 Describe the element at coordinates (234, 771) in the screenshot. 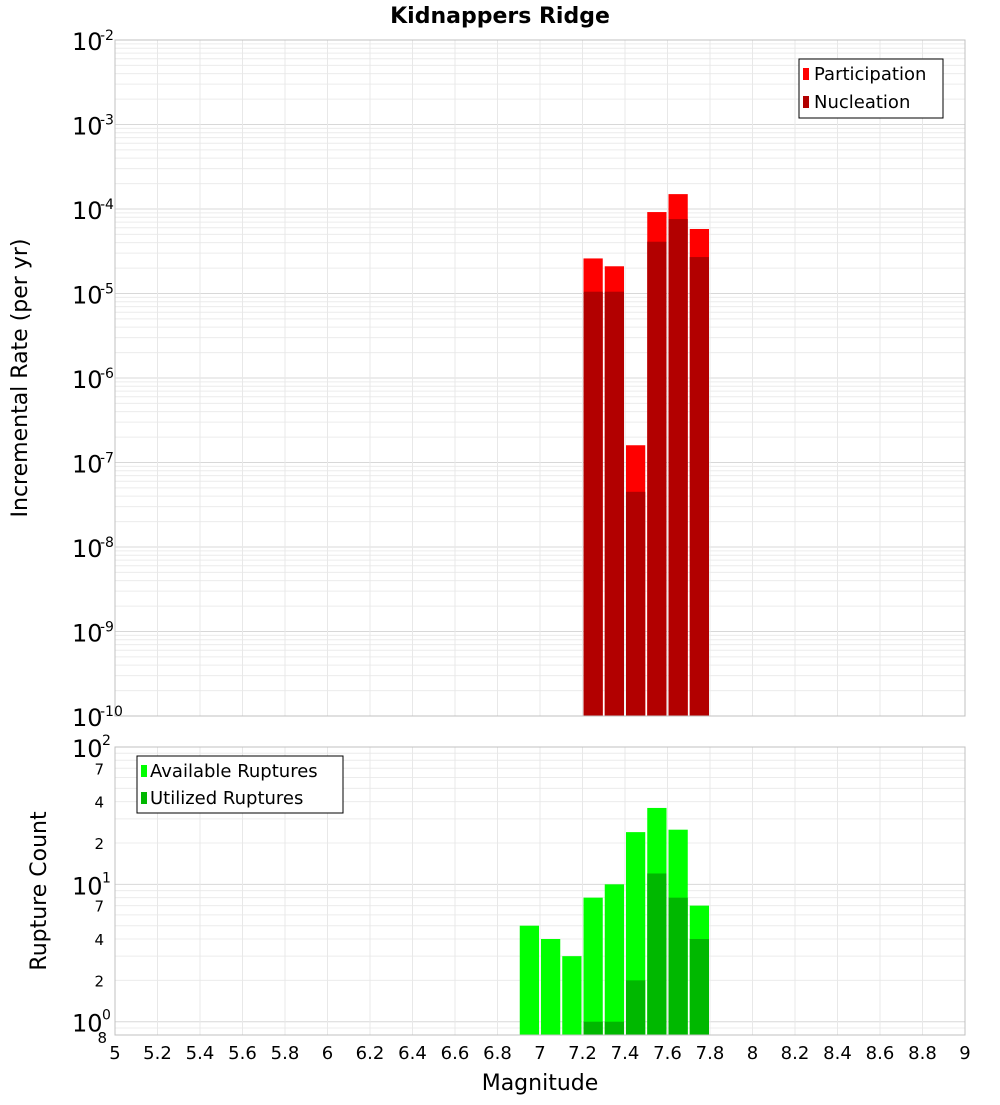

I see `legend-label-available-ruptures: Available Ruptures` at that location.